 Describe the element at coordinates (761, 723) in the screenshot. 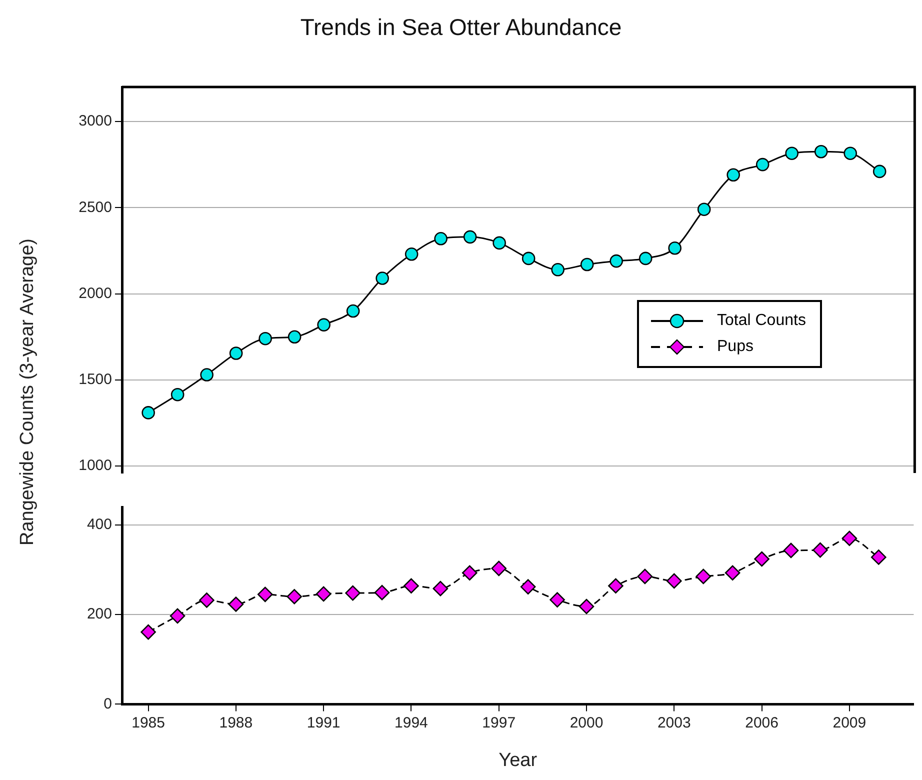

I see `x-tick-label: 2006` at that location.